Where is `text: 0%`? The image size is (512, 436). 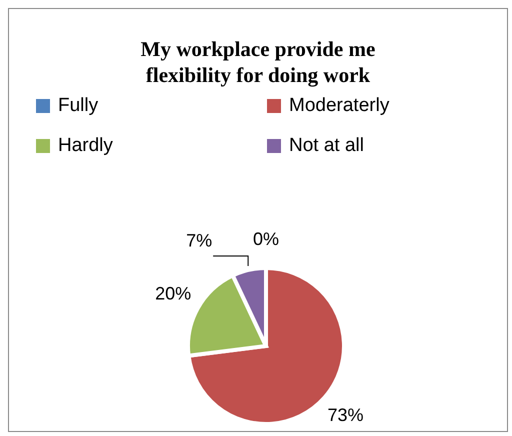
text: 0% is located at coordinates (266, 238).